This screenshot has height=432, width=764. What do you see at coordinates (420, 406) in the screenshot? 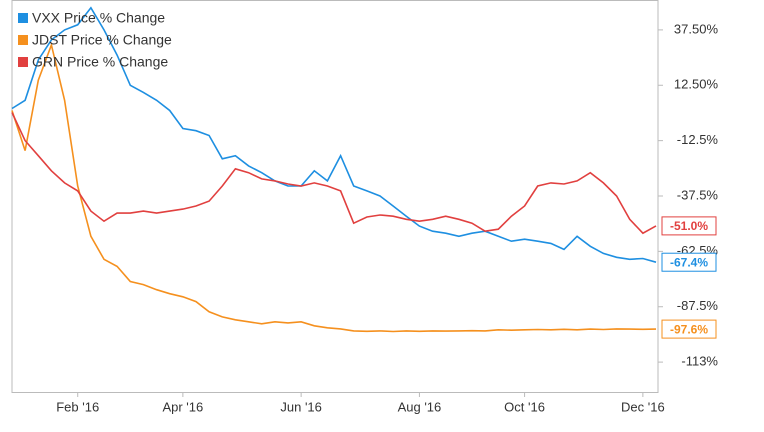
I see `x-tick-label: Aug '16` at bounding box center [420, 406].